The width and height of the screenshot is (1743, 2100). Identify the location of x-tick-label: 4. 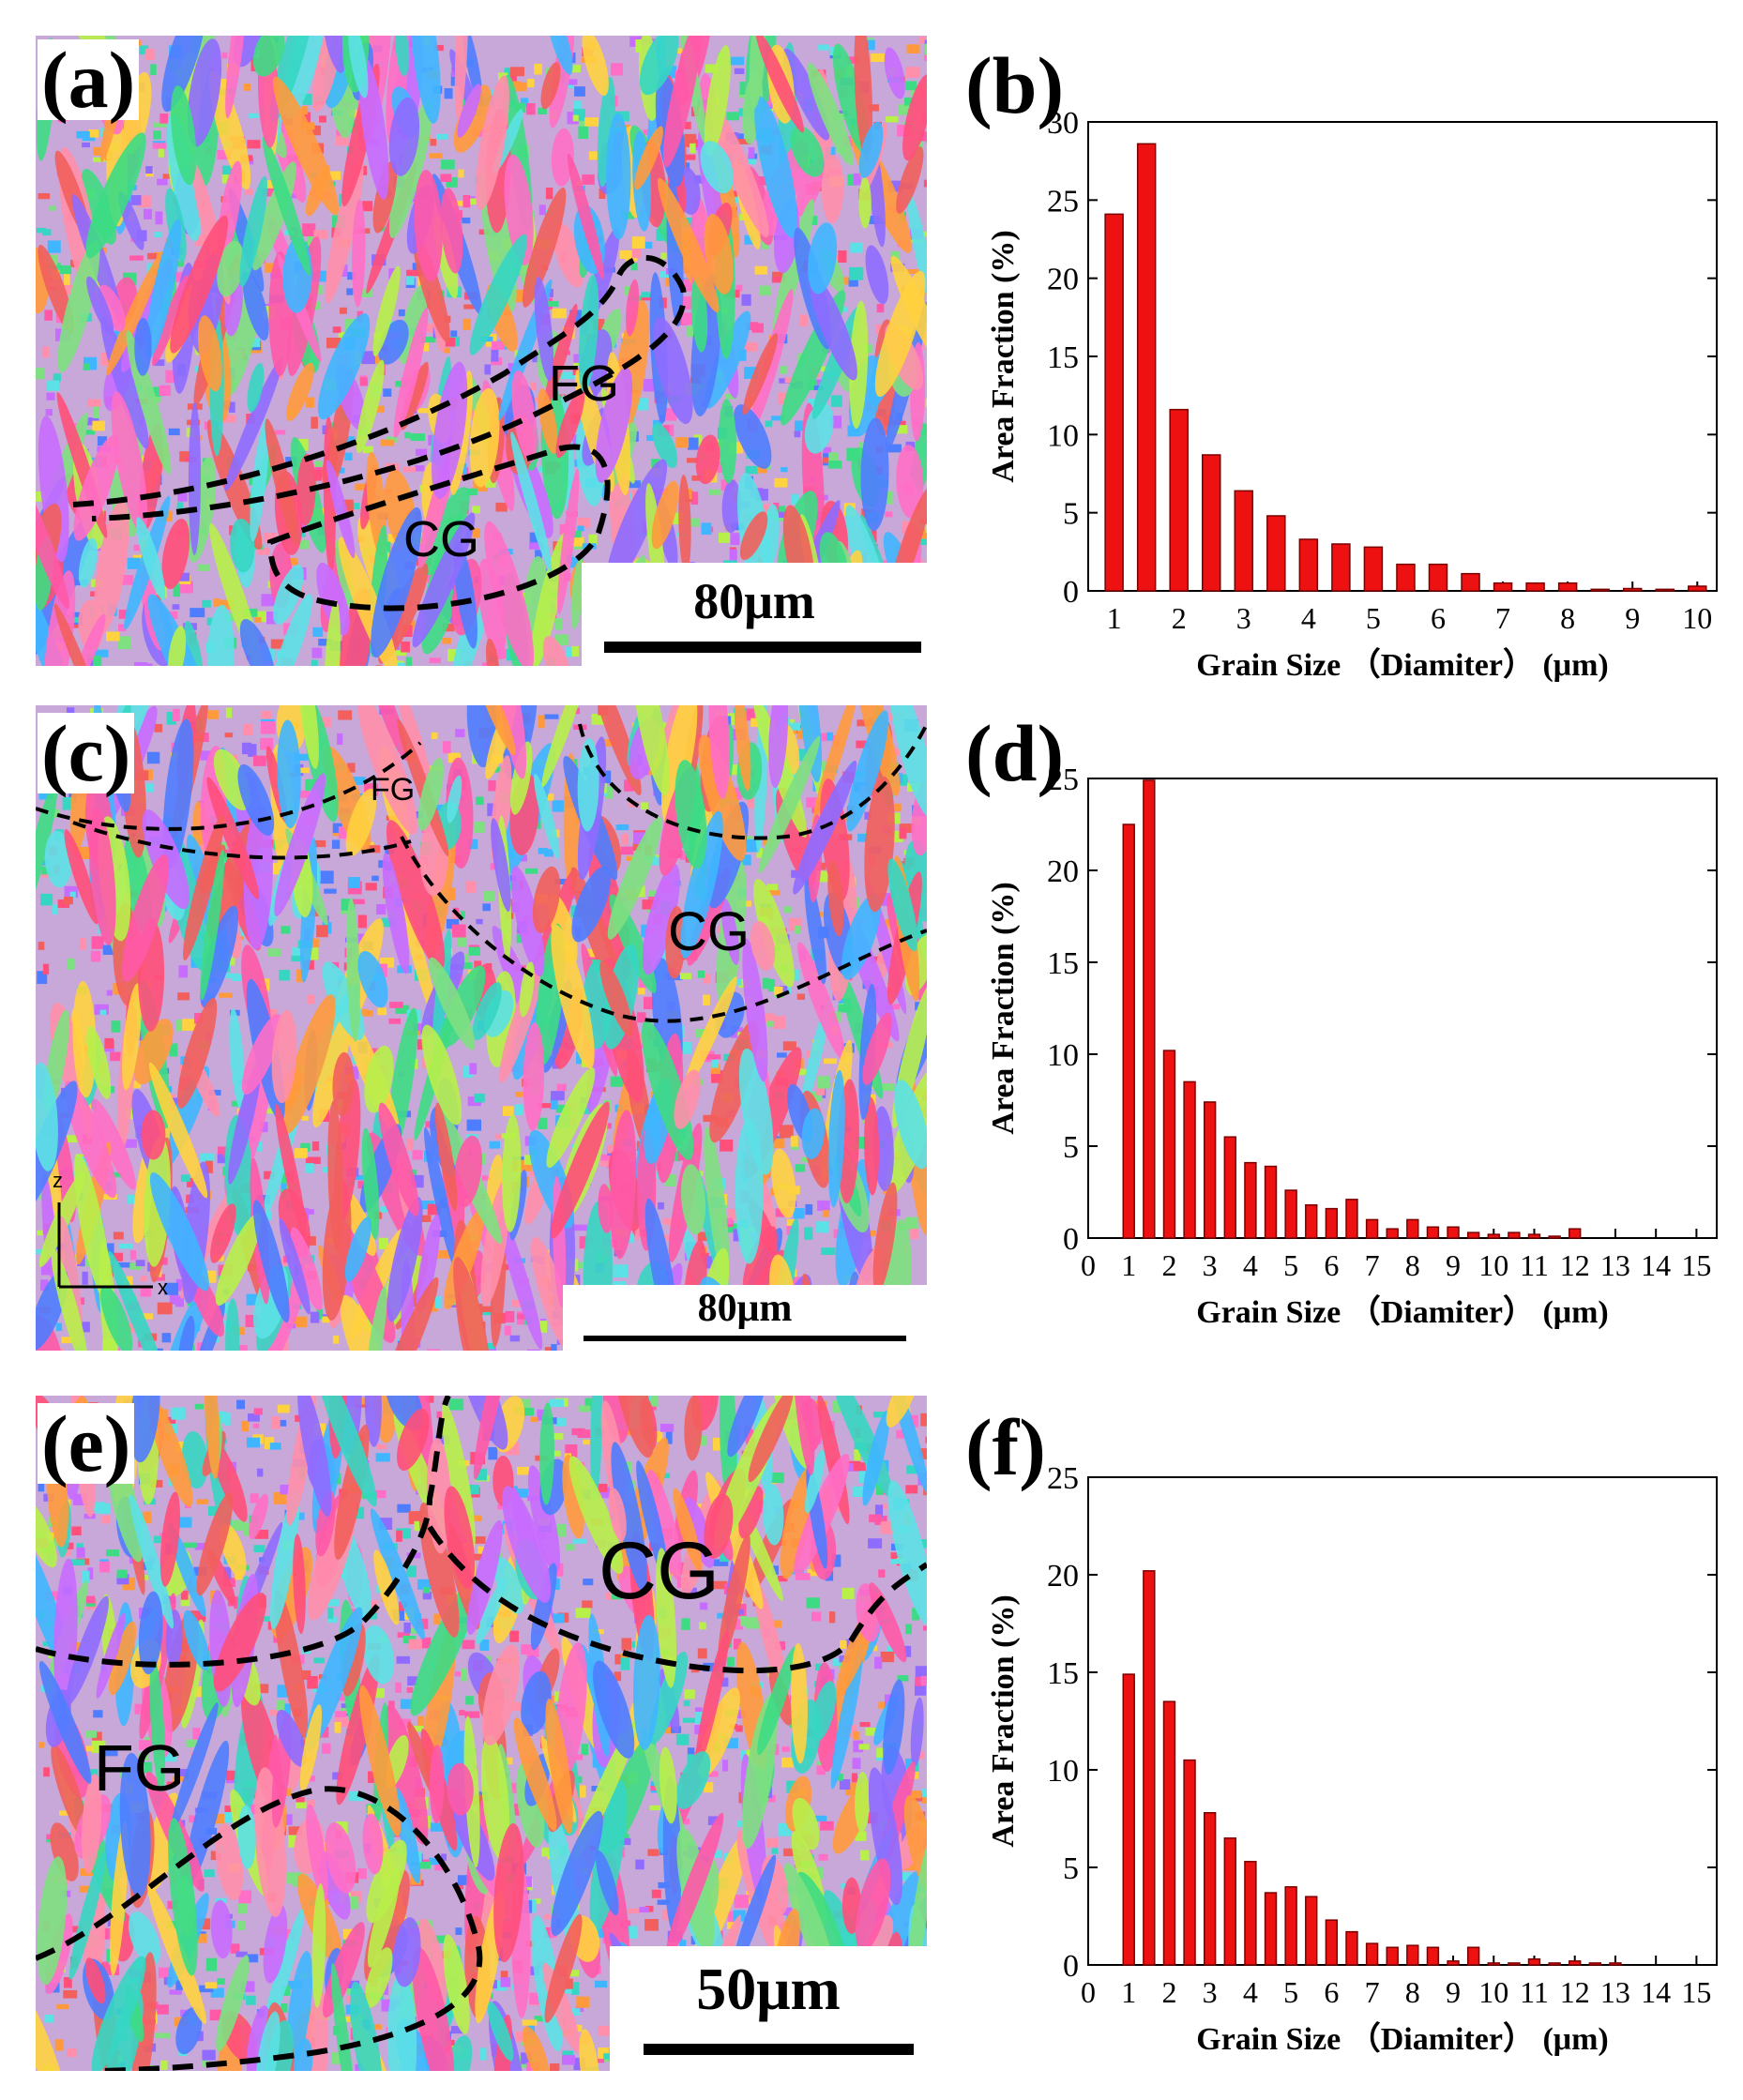
(1250, 1265).